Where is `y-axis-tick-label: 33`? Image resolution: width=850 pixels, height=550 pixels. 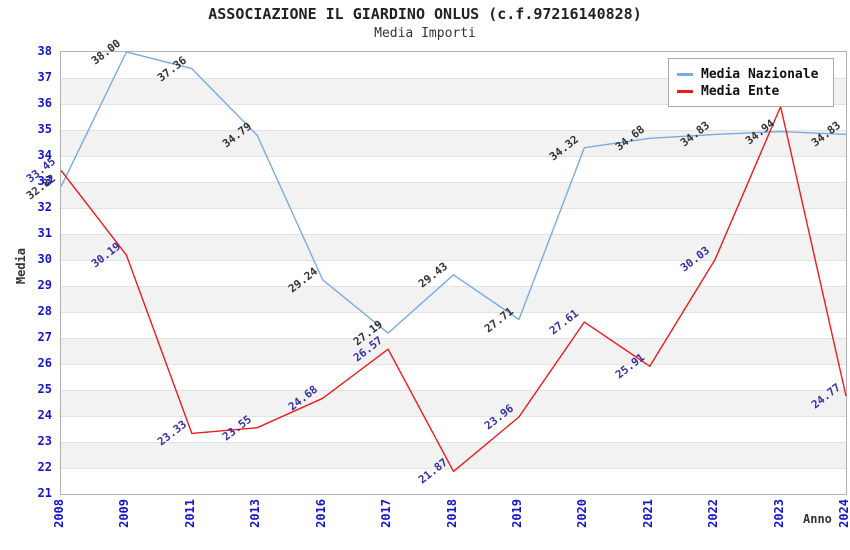 y-axis-tick-label: 33 is located at coordinates (44, 181).